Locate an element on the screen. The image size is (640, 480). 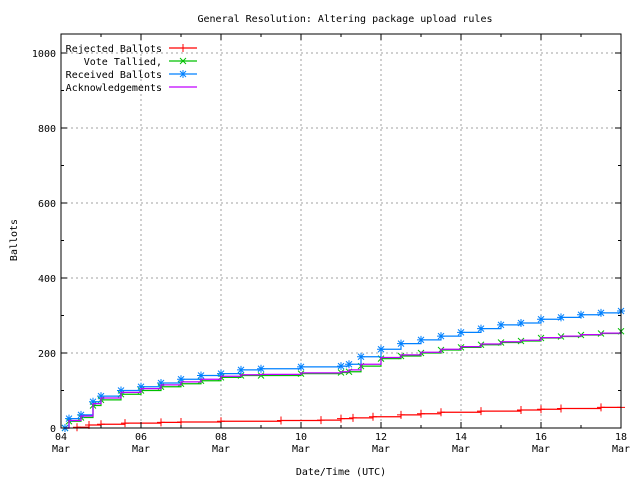
x-tick-label-day: 04 is located at coordinates (61, 437).